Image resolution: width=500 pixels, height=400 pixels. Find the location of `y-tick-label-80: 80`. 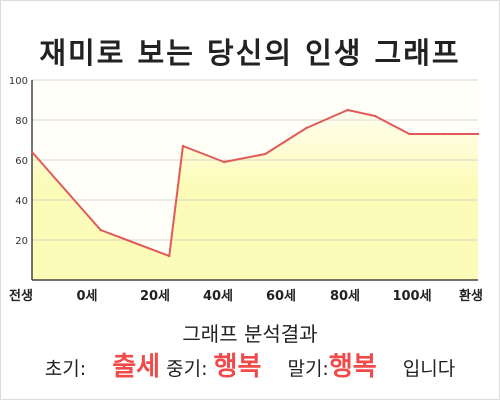

y-tick-label-80: 80 is located at coordinates (21, 121).